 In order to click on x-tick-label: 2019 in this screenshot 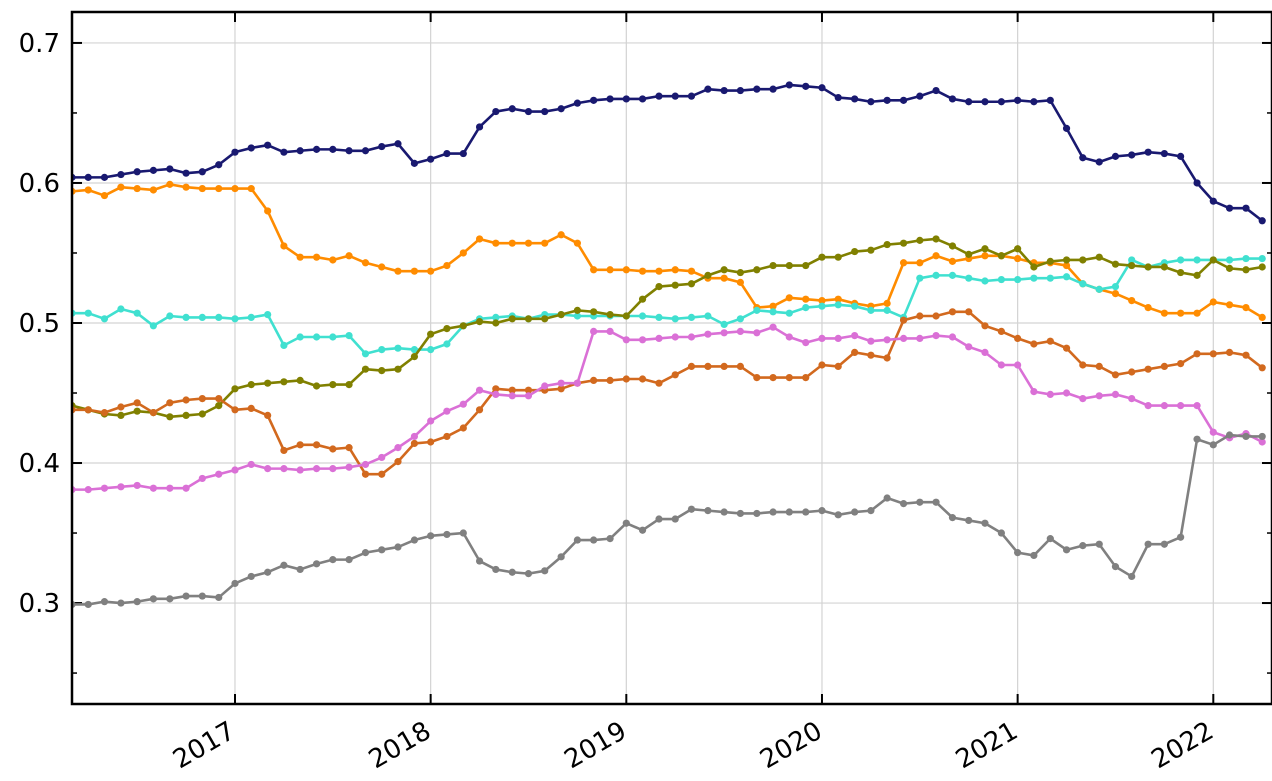, I will do `click(596, 745)`.